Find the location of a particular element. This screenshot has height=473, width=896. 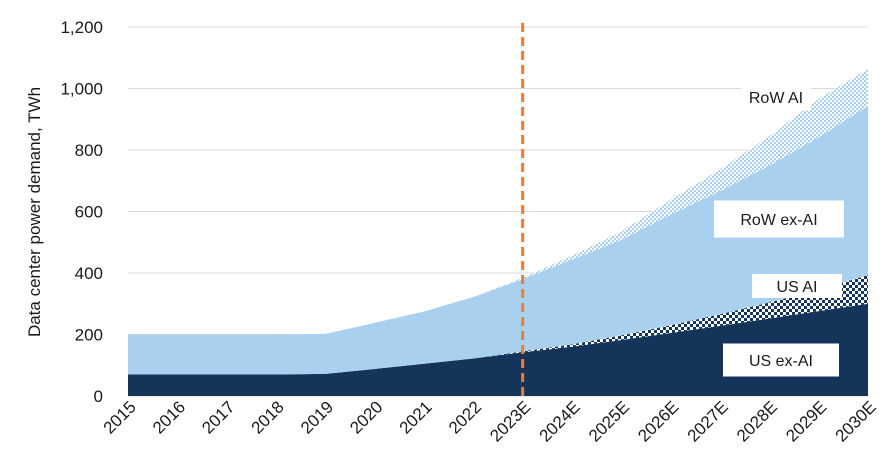

x-tick-label: 2016 is located at coordinates (169, 417).